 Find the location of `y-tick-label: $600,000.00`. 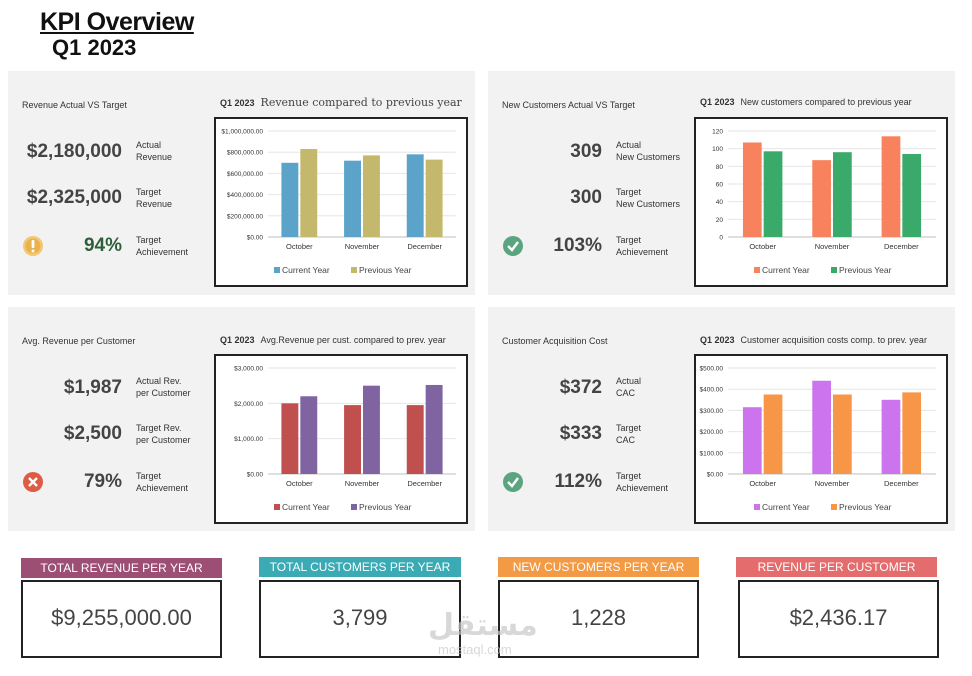

y-tick-label: $600,000.00 is located at coordinates (245, 174).